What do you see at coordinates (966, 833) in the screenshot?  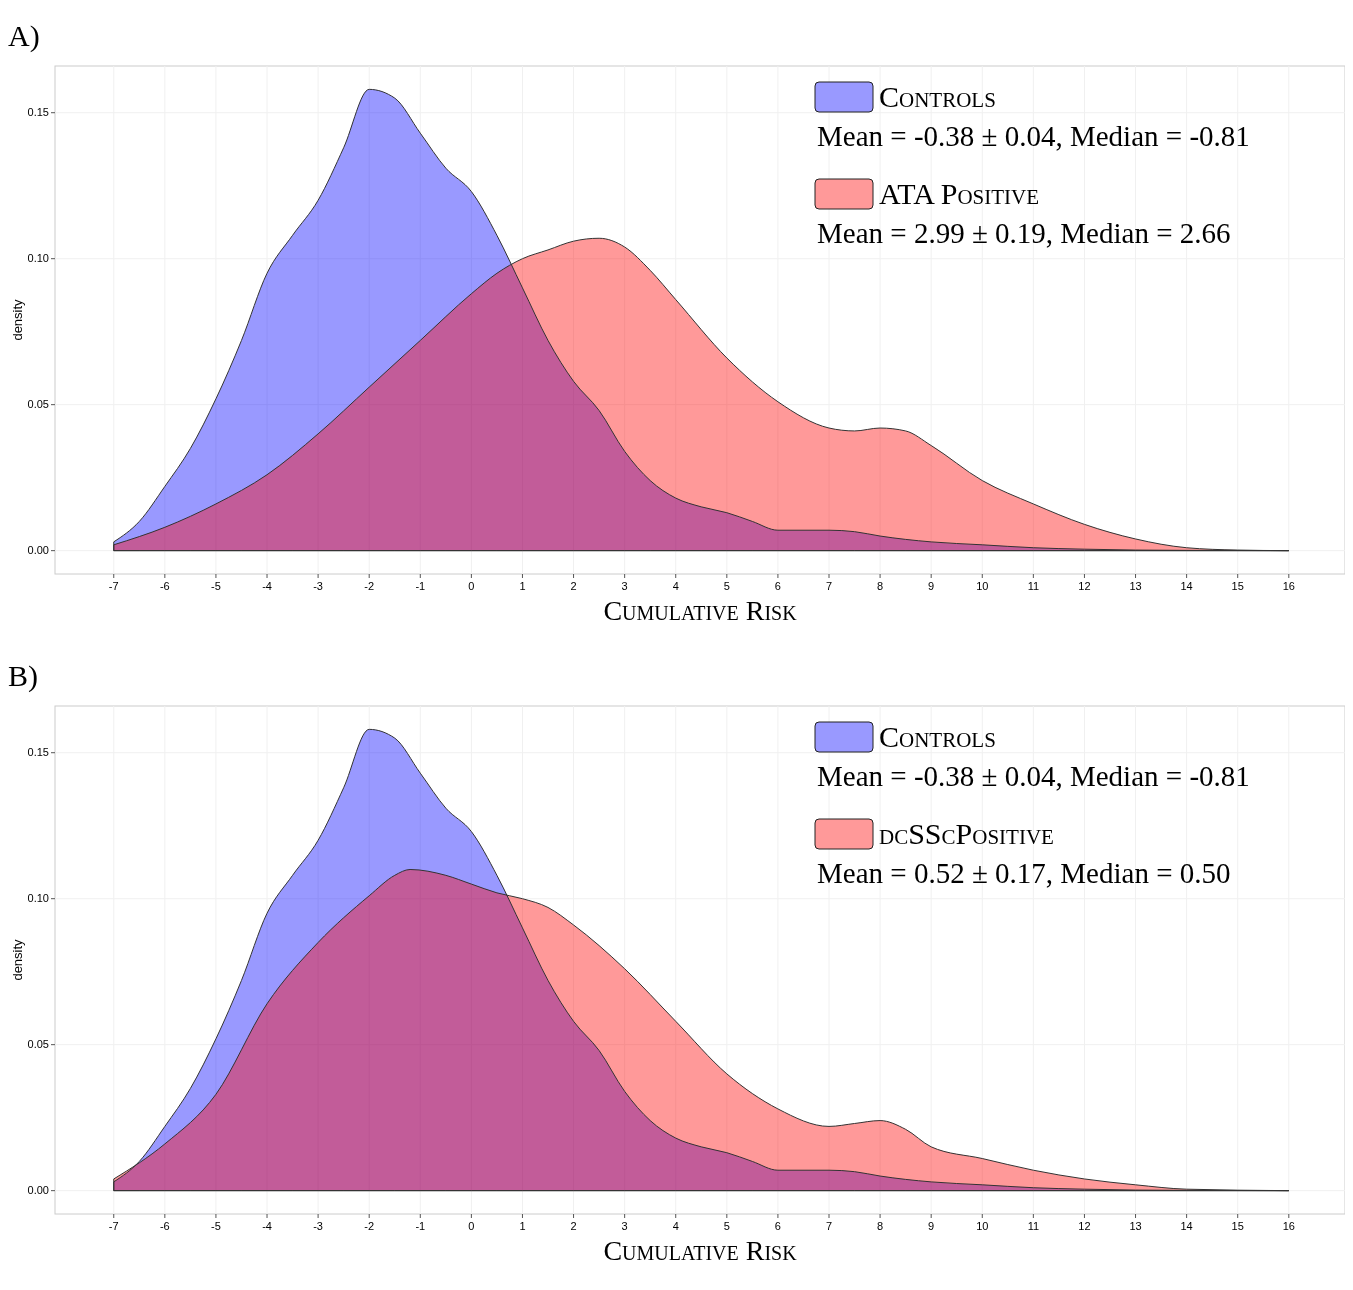 I see `legend-label: dcSScPositive` at bounding box center [966, 833].